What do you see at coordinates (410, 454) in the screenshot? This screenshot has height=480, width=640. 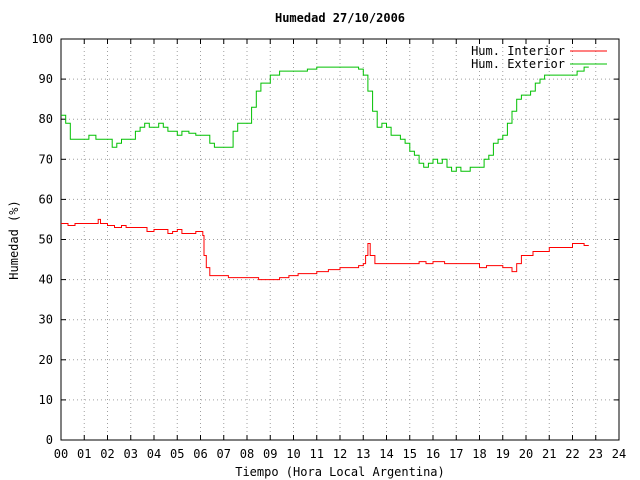 I see `x-tick-label: 15` at bounding box center [410, 454].